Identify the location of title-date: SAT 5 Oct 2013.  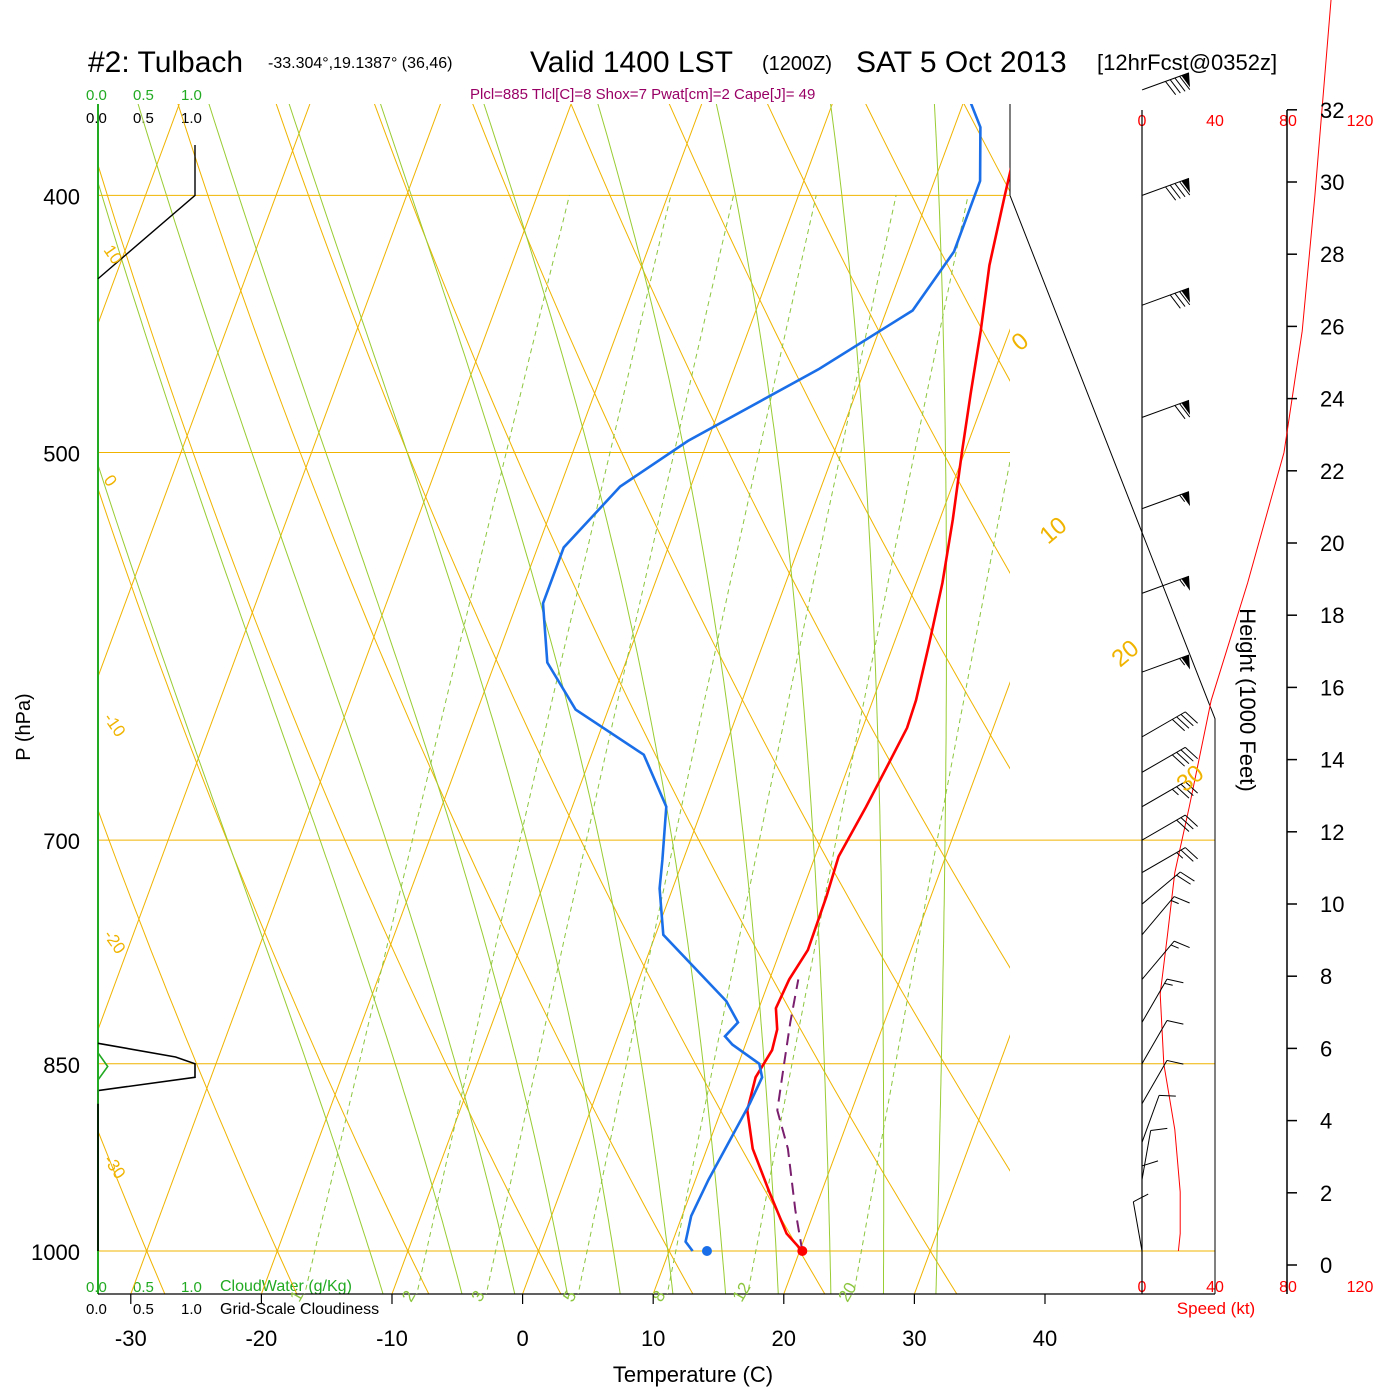
(961, 62).